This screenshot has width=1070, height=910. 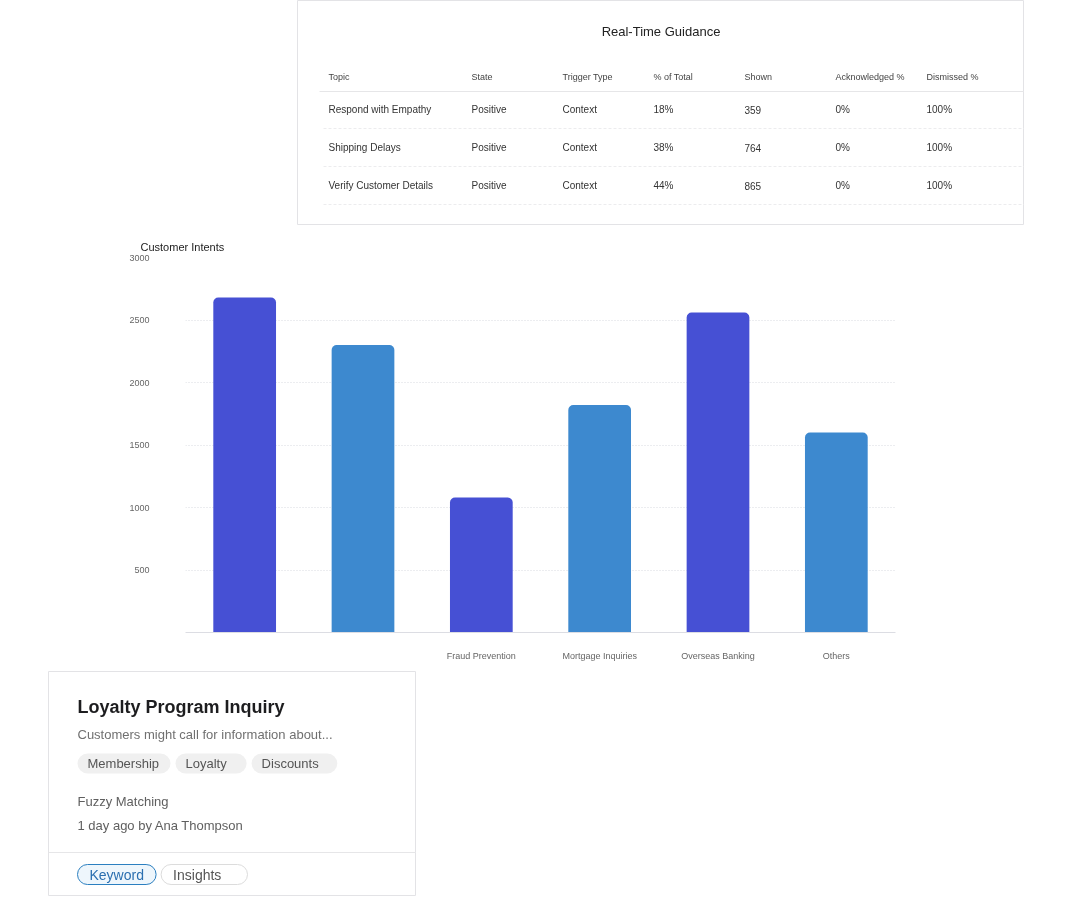 I want to click on category-label: Topic, so click(x=339, y=76).